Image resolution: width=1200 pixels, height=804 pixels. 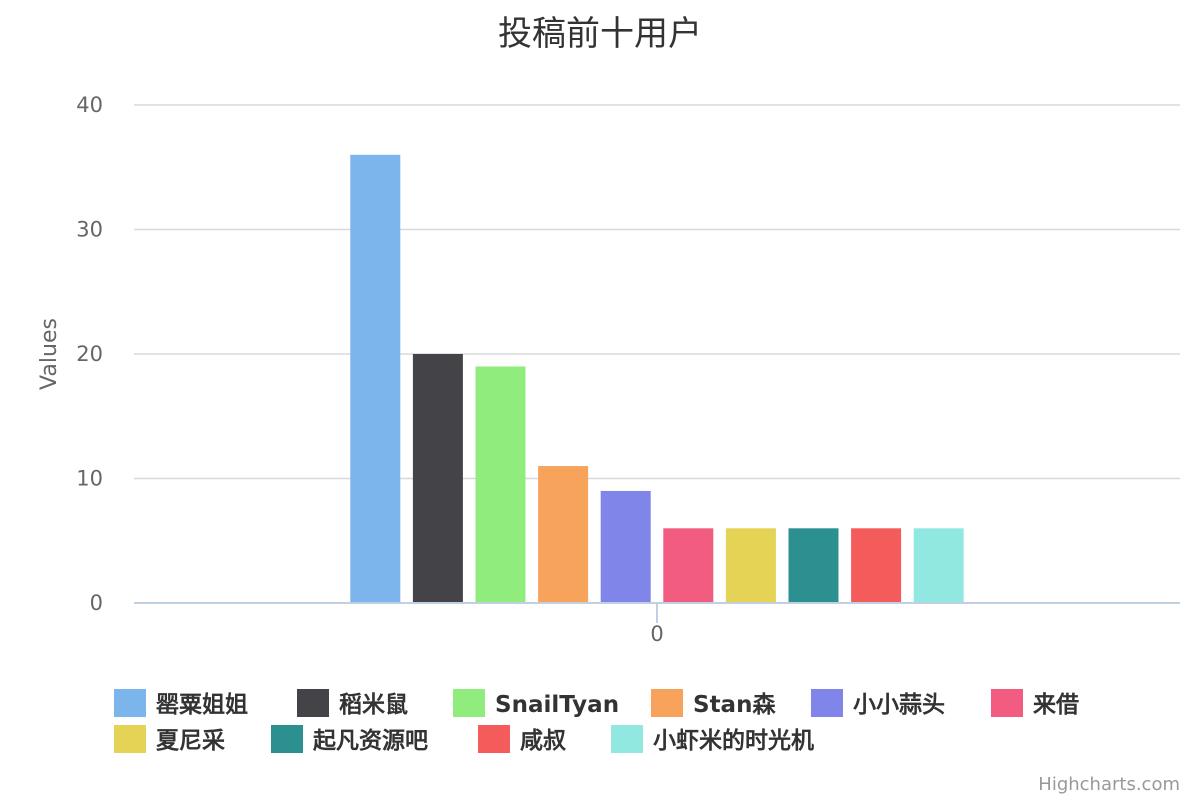 I want to click on legend-label: 稻米鼠, so click(x=373, y=705).